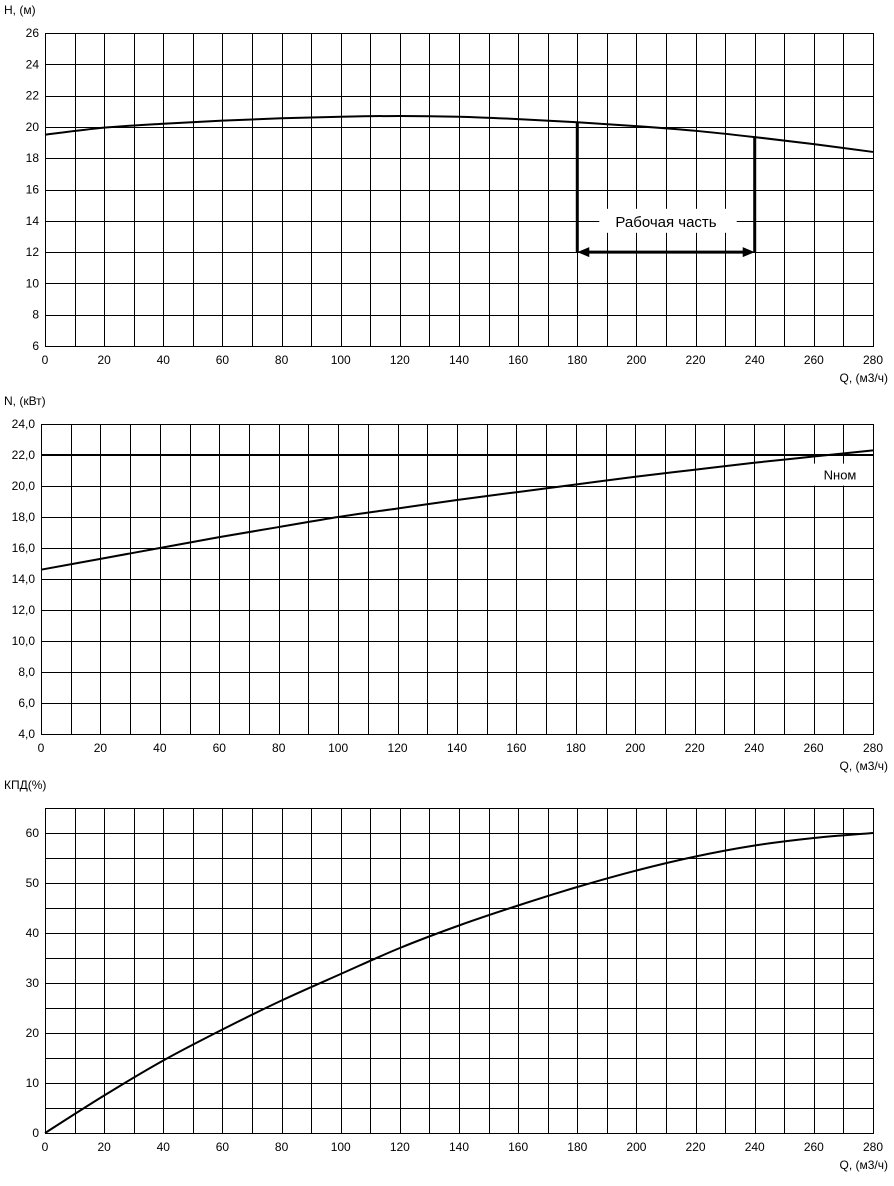 The height and width of the screenshot is (1186, 894). I want to click on y-tick-label: 26, so click(33, 33).